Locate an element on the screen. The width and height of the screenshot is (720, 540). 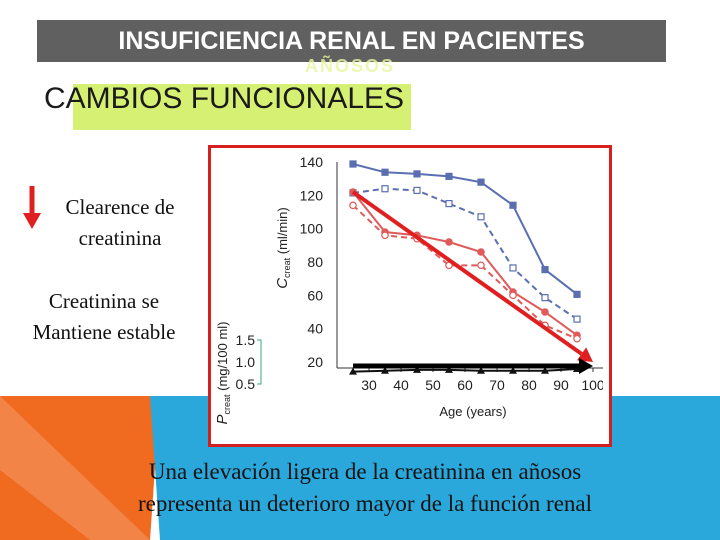
left-tick-label: 120 is located at coordinates (312, 195).